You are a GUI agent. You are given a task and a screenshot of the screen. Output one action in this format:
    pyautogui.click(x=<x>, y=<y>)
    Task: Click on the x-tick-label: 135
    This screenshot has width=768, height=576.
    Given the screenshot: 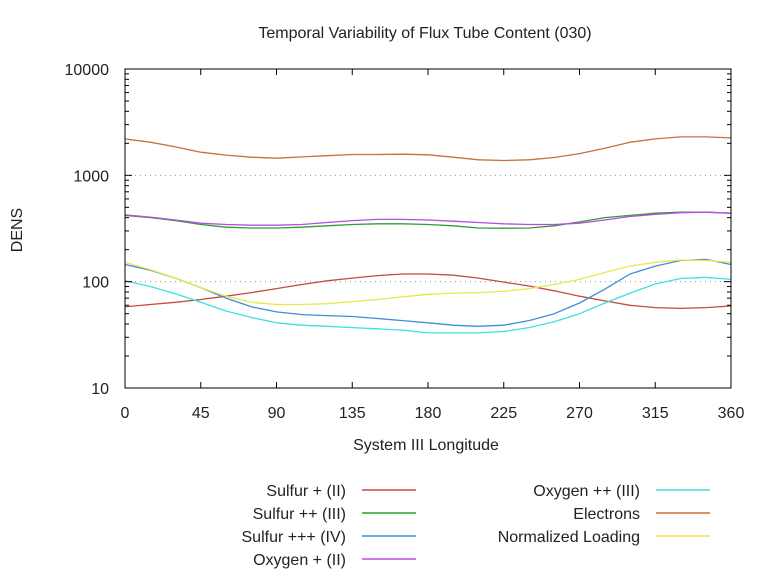 What is the action you would take?
    pyautogui.click(x=352, y=413)
    